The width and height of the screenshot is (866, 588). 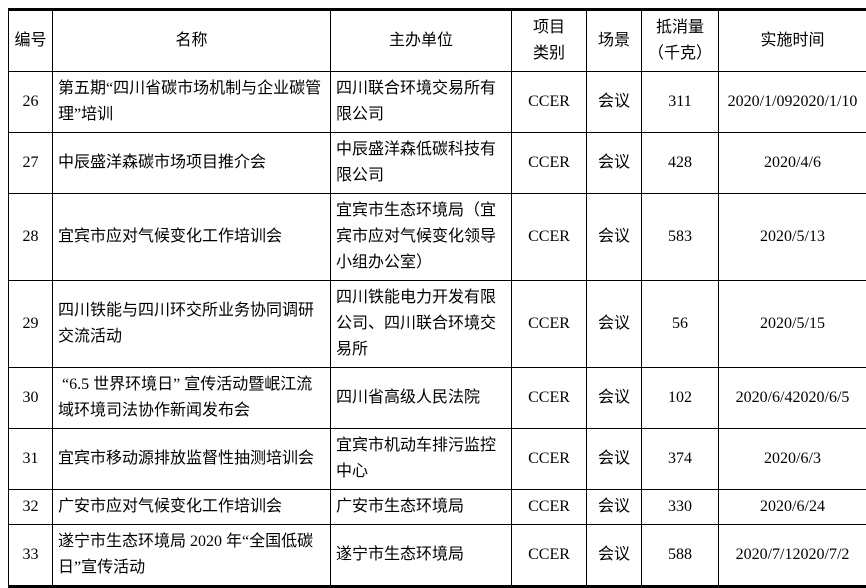 I want to click on table-cell: 2020/1/092020/1/10, so click(x=792, y=102).